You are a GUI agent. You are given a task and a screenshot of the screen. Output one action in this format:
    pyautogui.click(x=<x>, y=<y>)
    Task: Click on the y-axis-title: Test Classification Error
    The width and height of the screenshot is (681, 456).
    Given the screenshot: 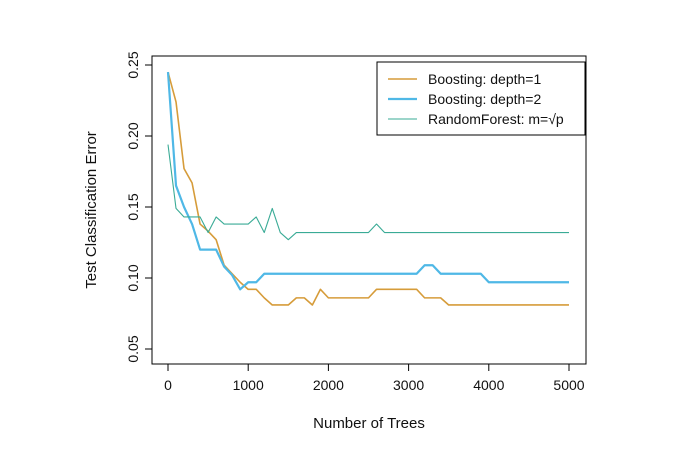 What is the action you would take?
    pyautogui.click(x=91, y=210)
    